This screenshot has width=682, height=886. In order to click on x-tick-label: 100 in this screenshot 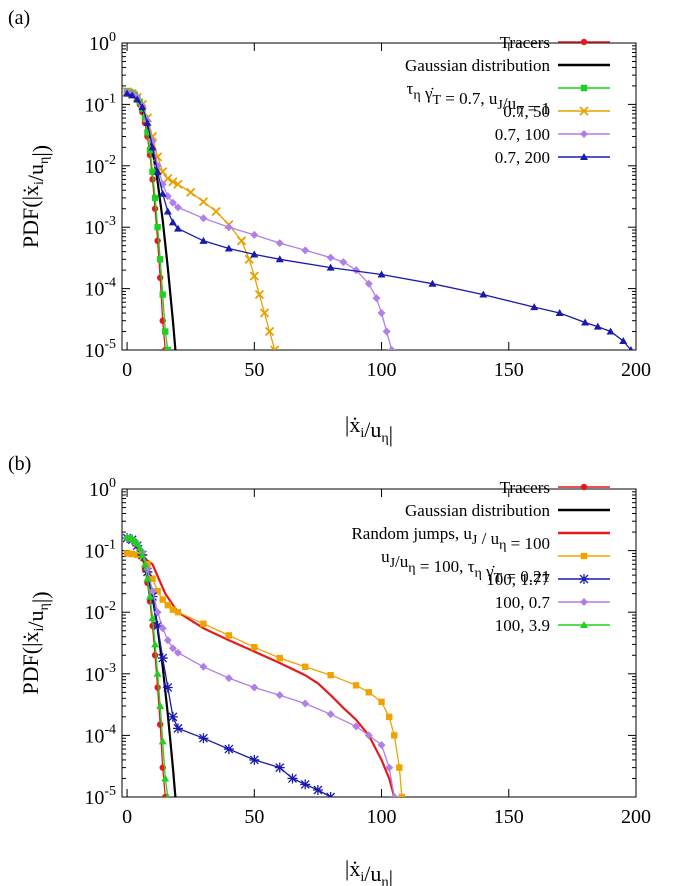, I will do `click(382, 370)`.